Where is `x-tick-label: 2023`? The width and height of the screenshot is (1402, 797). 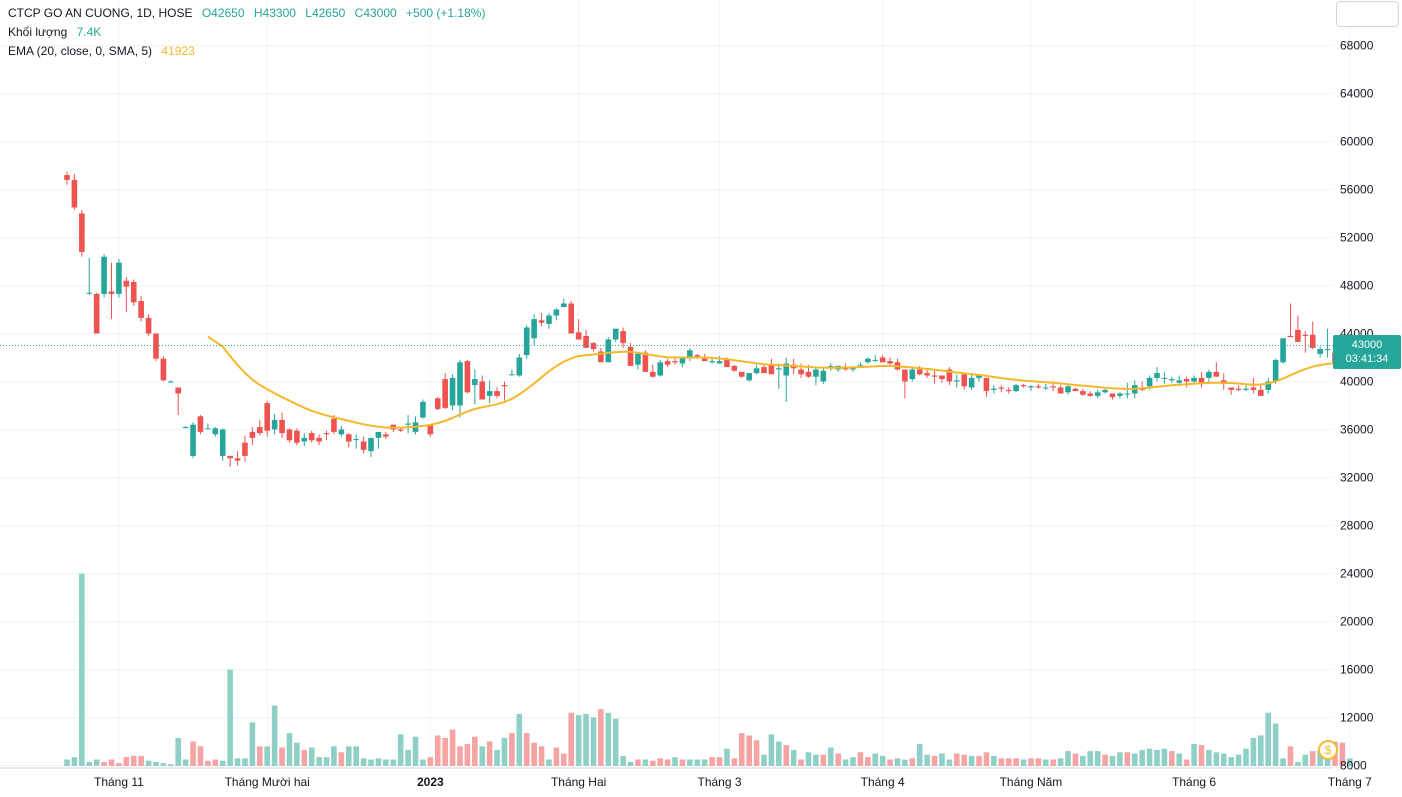
x-tick-label: 2023 is located at coordinates (430, 782).